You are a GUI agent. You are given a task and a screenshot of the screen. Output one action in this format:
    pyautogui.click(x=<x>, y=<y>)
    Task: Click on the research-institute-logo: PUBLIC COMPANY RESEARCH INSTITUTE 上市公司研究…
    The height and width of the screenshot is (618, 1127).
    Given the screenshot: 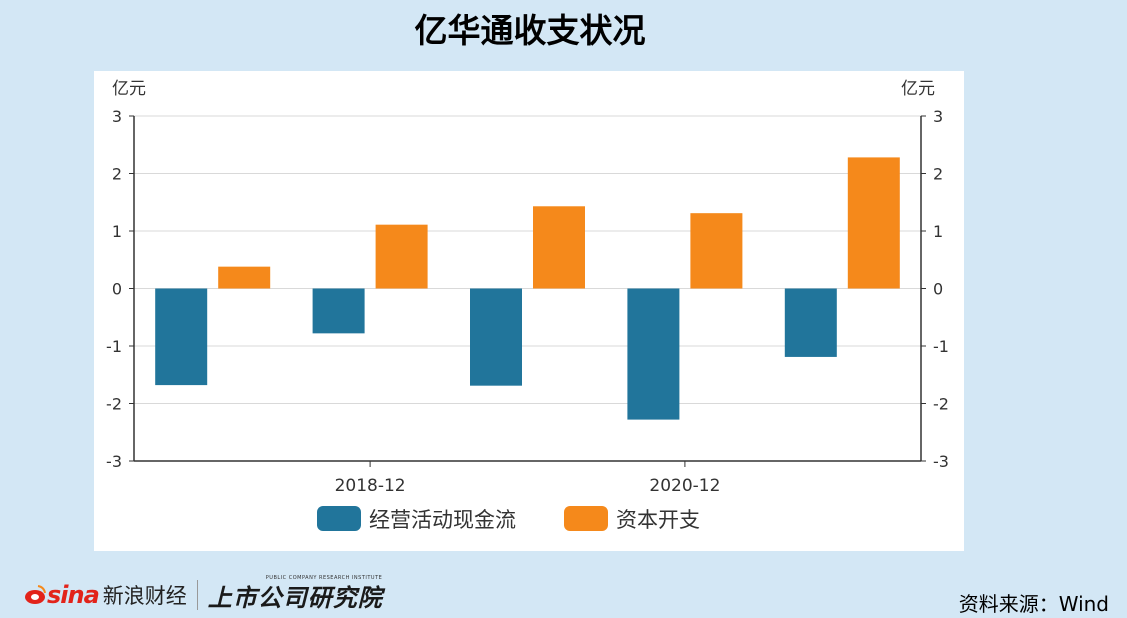 What is the action you would take?
    pyautogui.click(x=295, y=593)
    